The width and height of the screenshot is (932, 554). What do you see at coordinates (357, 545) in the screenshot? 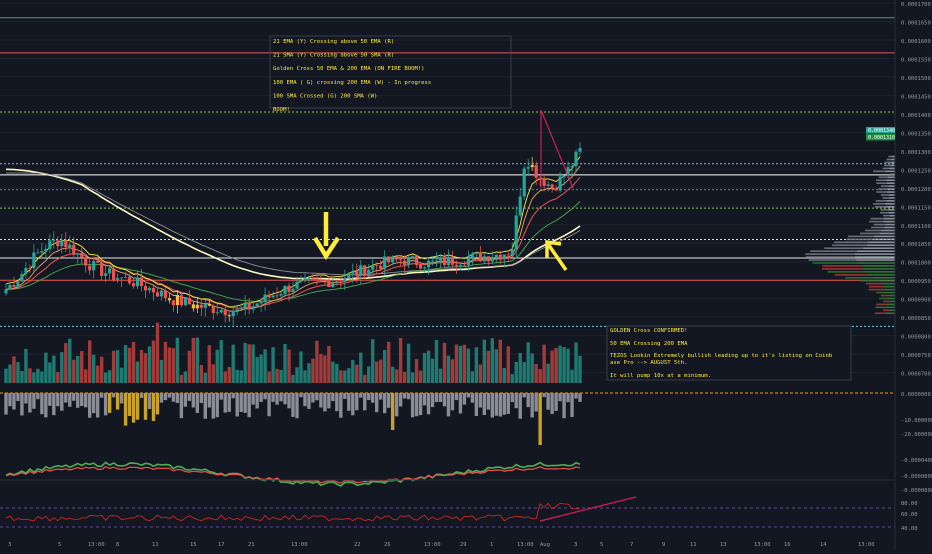
I see `x-tick-label: 22` at bounding box center [357, 545].